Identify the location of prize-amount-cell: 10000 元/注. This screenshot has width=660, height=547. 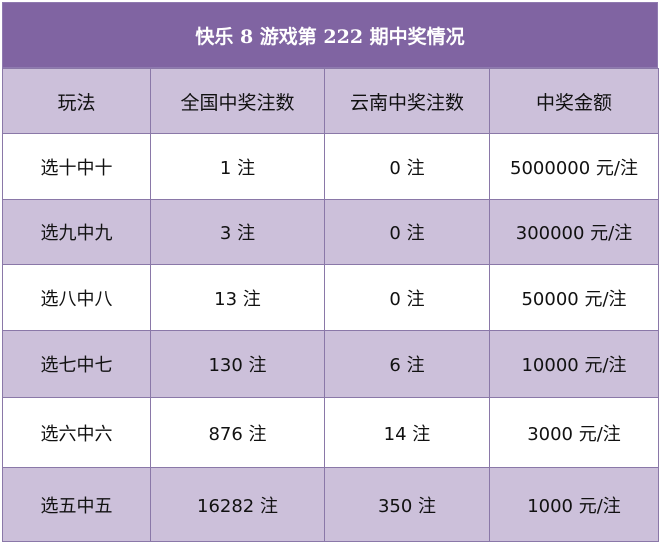
(574, 364).